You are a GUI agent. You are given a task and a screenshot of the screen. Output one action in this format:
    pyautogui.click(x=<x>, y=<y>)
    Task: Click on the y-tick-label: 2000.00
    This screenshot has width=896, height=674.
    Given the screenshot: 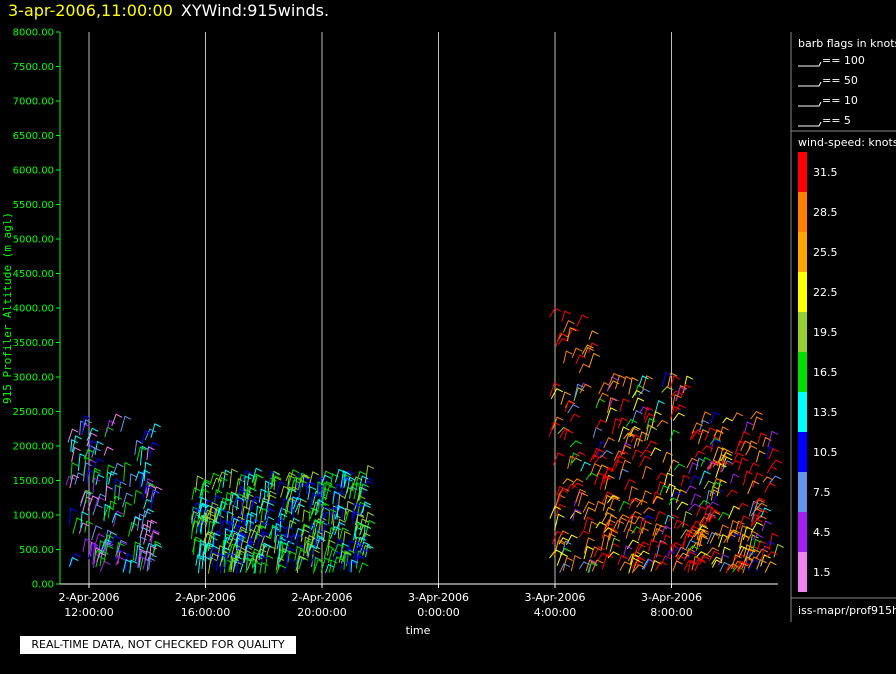 What is the action you would take?
    pyautogui.click(x=33, y=447)
    